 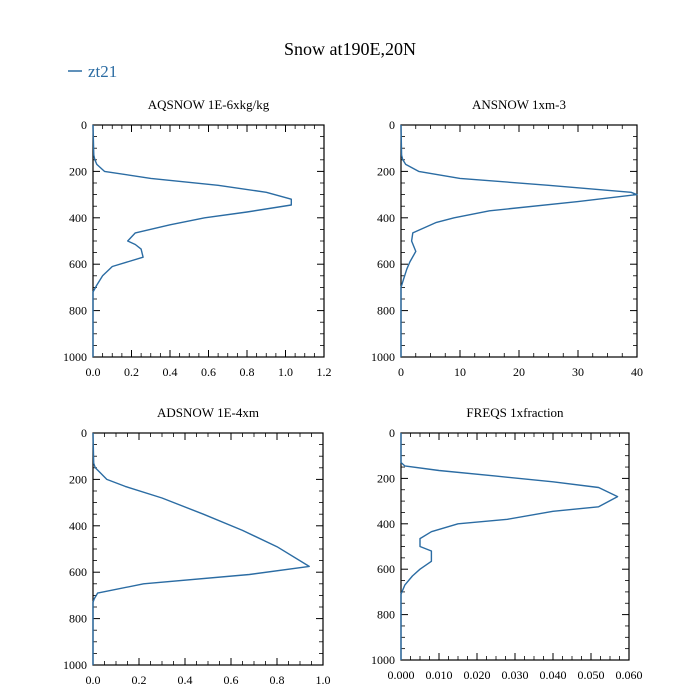 I want to click on legend: zt21, so click(x=92, y=71).